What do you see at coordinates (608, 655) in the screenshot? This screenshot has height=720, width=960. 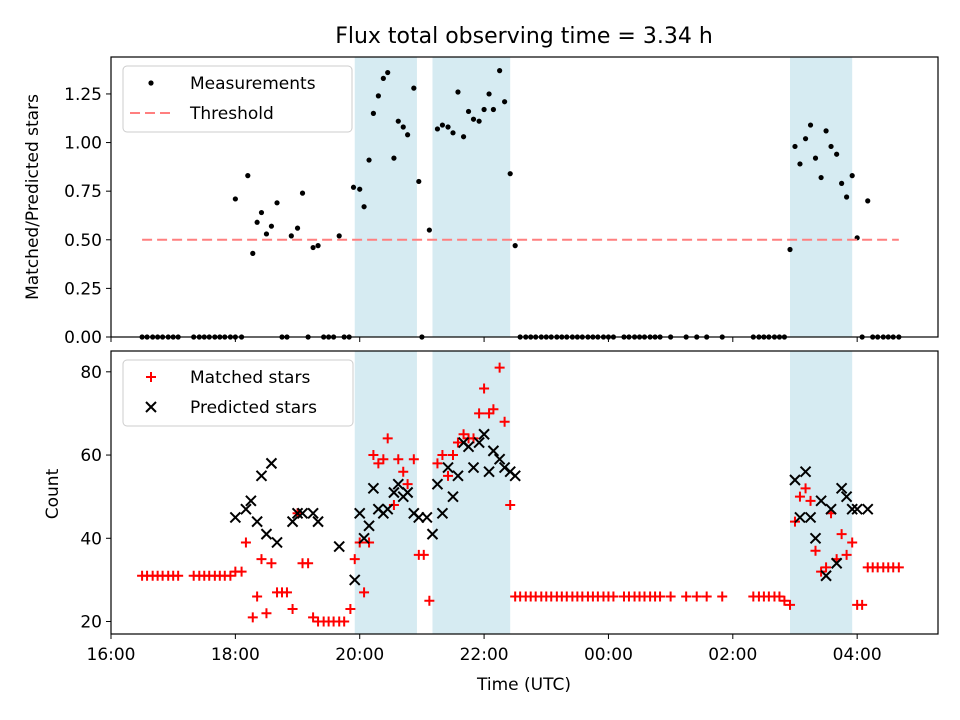 I see `x-tick-label: 00:00` at bounding box center [608, 655].